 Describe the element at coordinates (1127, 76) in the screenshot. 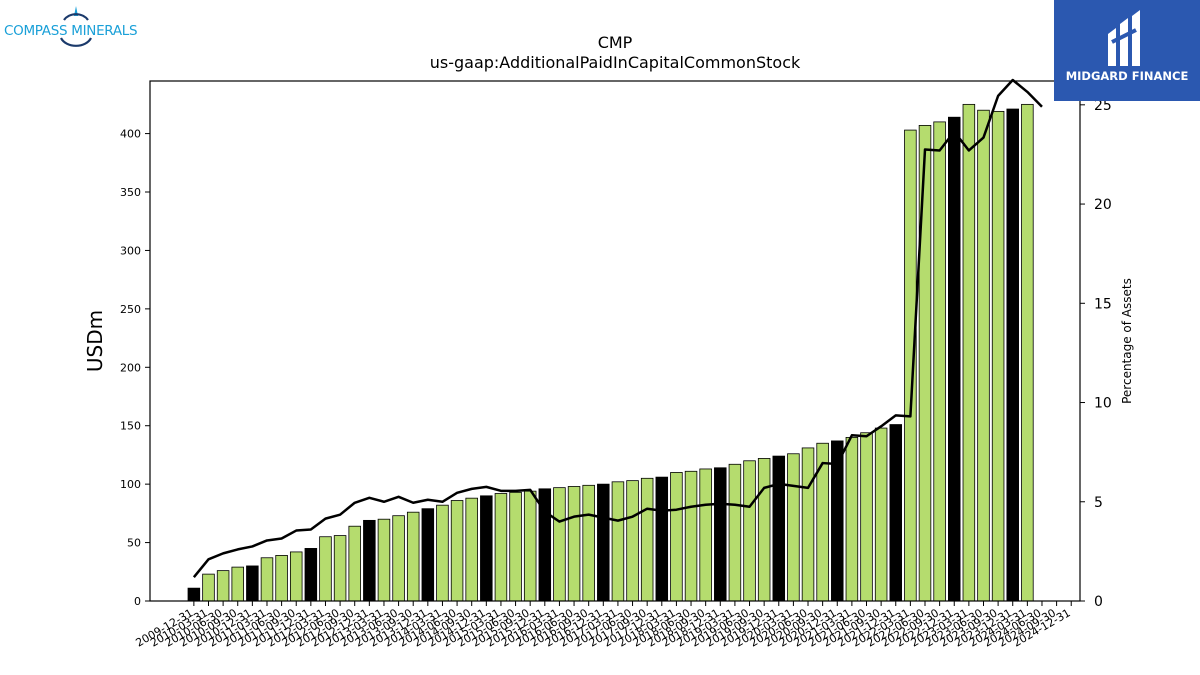

I see `midgard-finance-wordmark: MIDGARD FINANCE` at that location.